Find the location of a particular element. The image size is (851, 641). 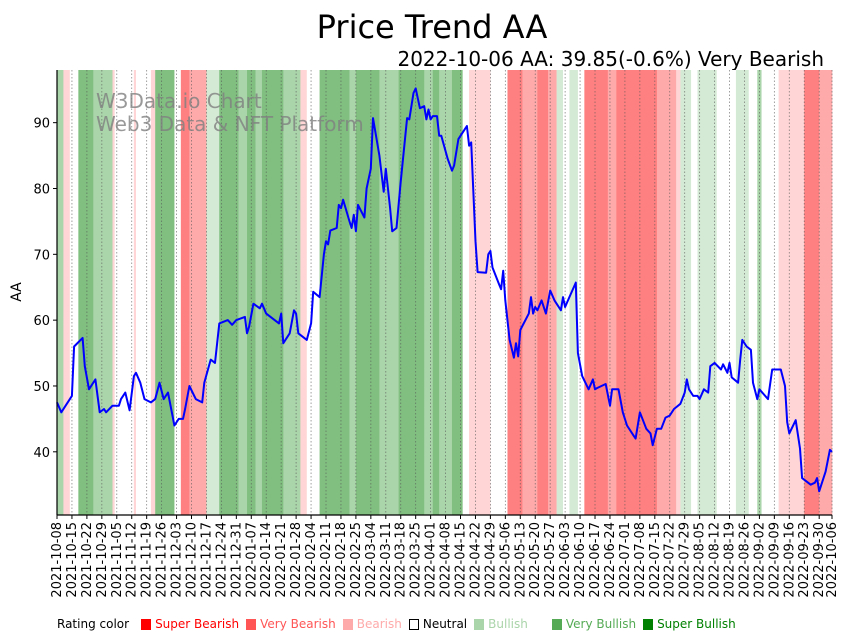

x-tick-label: 2021-10-29 is located at coordinates (102, 560).